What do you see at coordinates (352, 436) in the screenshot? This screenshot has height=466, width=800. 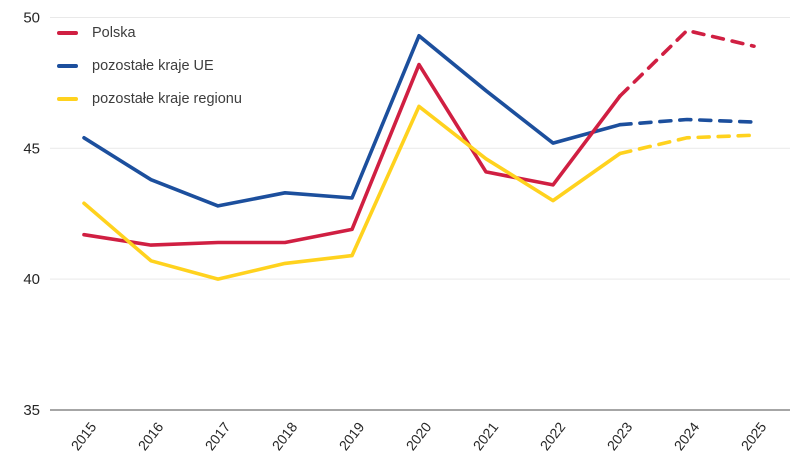 I see `x-axis-tick-label: 2019` at bounding box center [352, 436].